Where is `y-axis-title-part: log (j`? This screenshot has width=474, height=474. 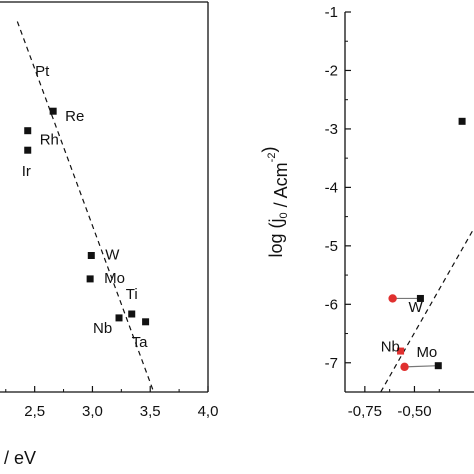
y-axis-title-part: log (j is located at coordinates (276, 237).